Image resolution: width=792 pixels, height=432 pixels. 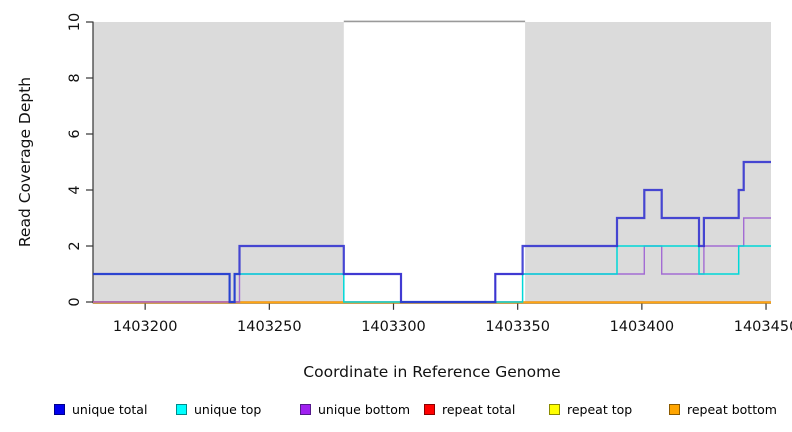 I want to click on unique-bottom-swatch-icon, so click(x=305, y=409).